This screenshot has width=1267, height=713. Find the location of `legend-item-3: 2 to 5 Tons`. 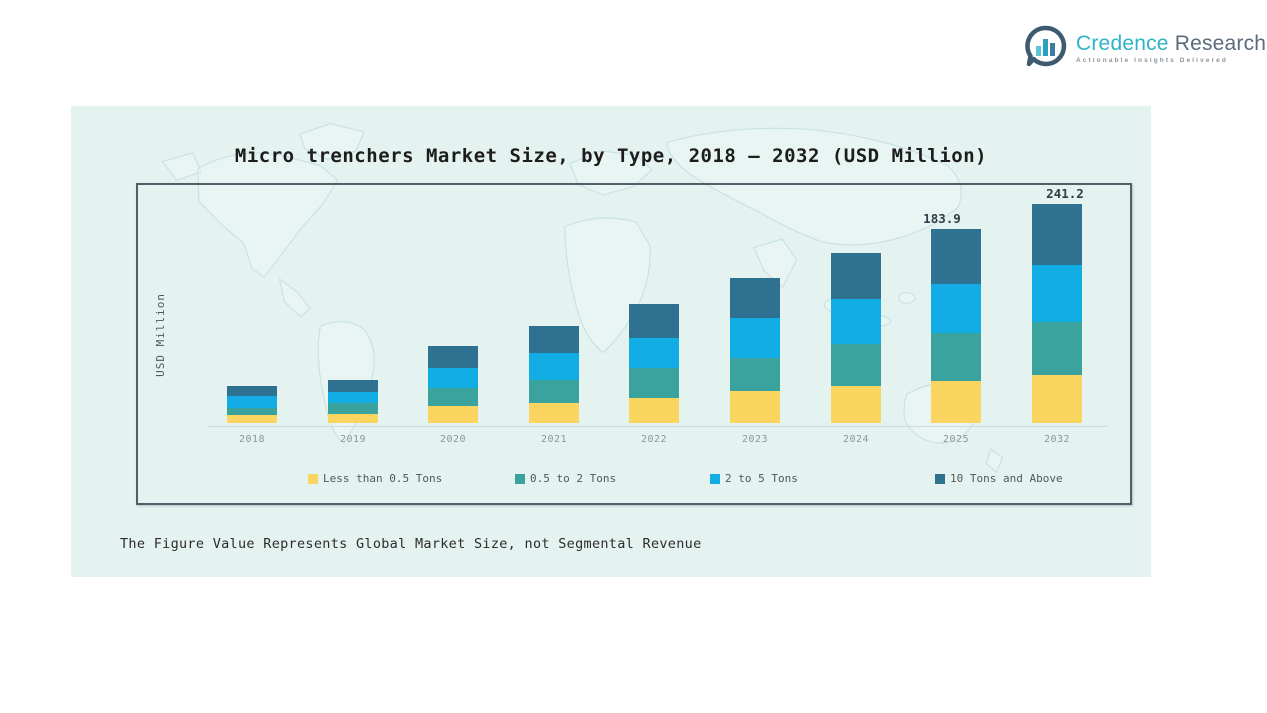

legend-item-3: 2 to 5 Tons is located at coordinates (754, 478).